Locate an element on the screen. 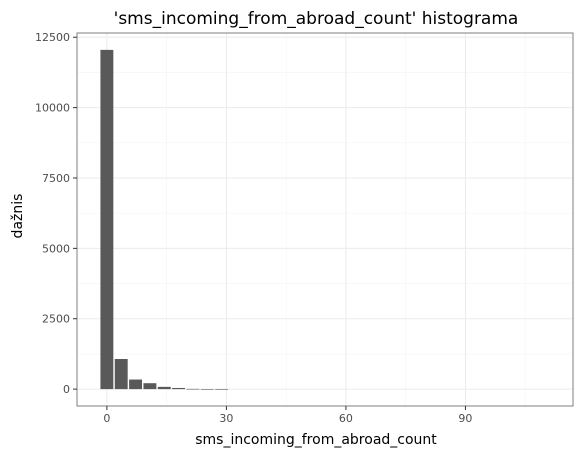 The width and height of the screenshot is (582, 462). x-tick-label: 60 is located at coordinates (346, 418).